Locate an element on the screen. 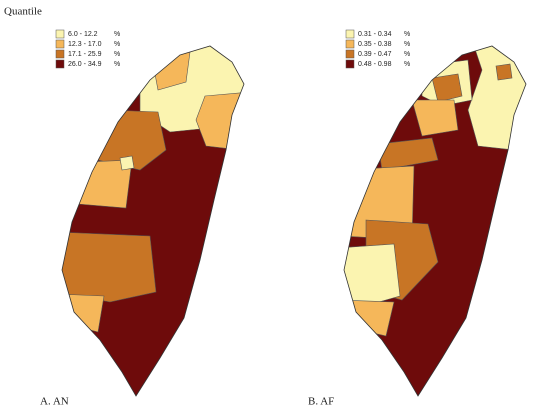  legend-label: 0.31 - 0.34 is located at coordinates (375, 34).